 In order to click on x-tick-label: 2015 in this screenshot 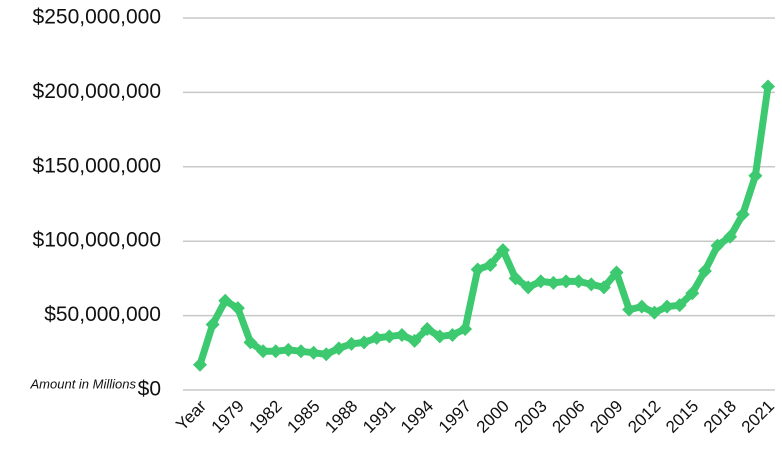, I will do `click(682, 417)`.